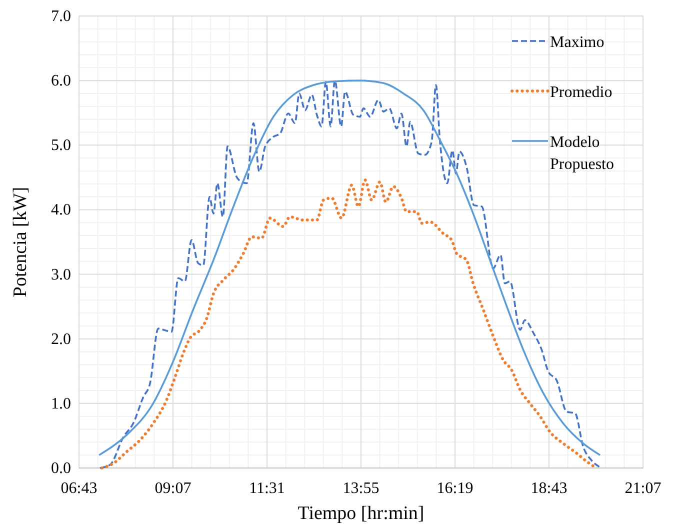 The width and height of the screenshot is (680, 526). Describe the element at coordinates (267, 488) in the screenshot. I see `x-tick-label: 11:31` at that location.